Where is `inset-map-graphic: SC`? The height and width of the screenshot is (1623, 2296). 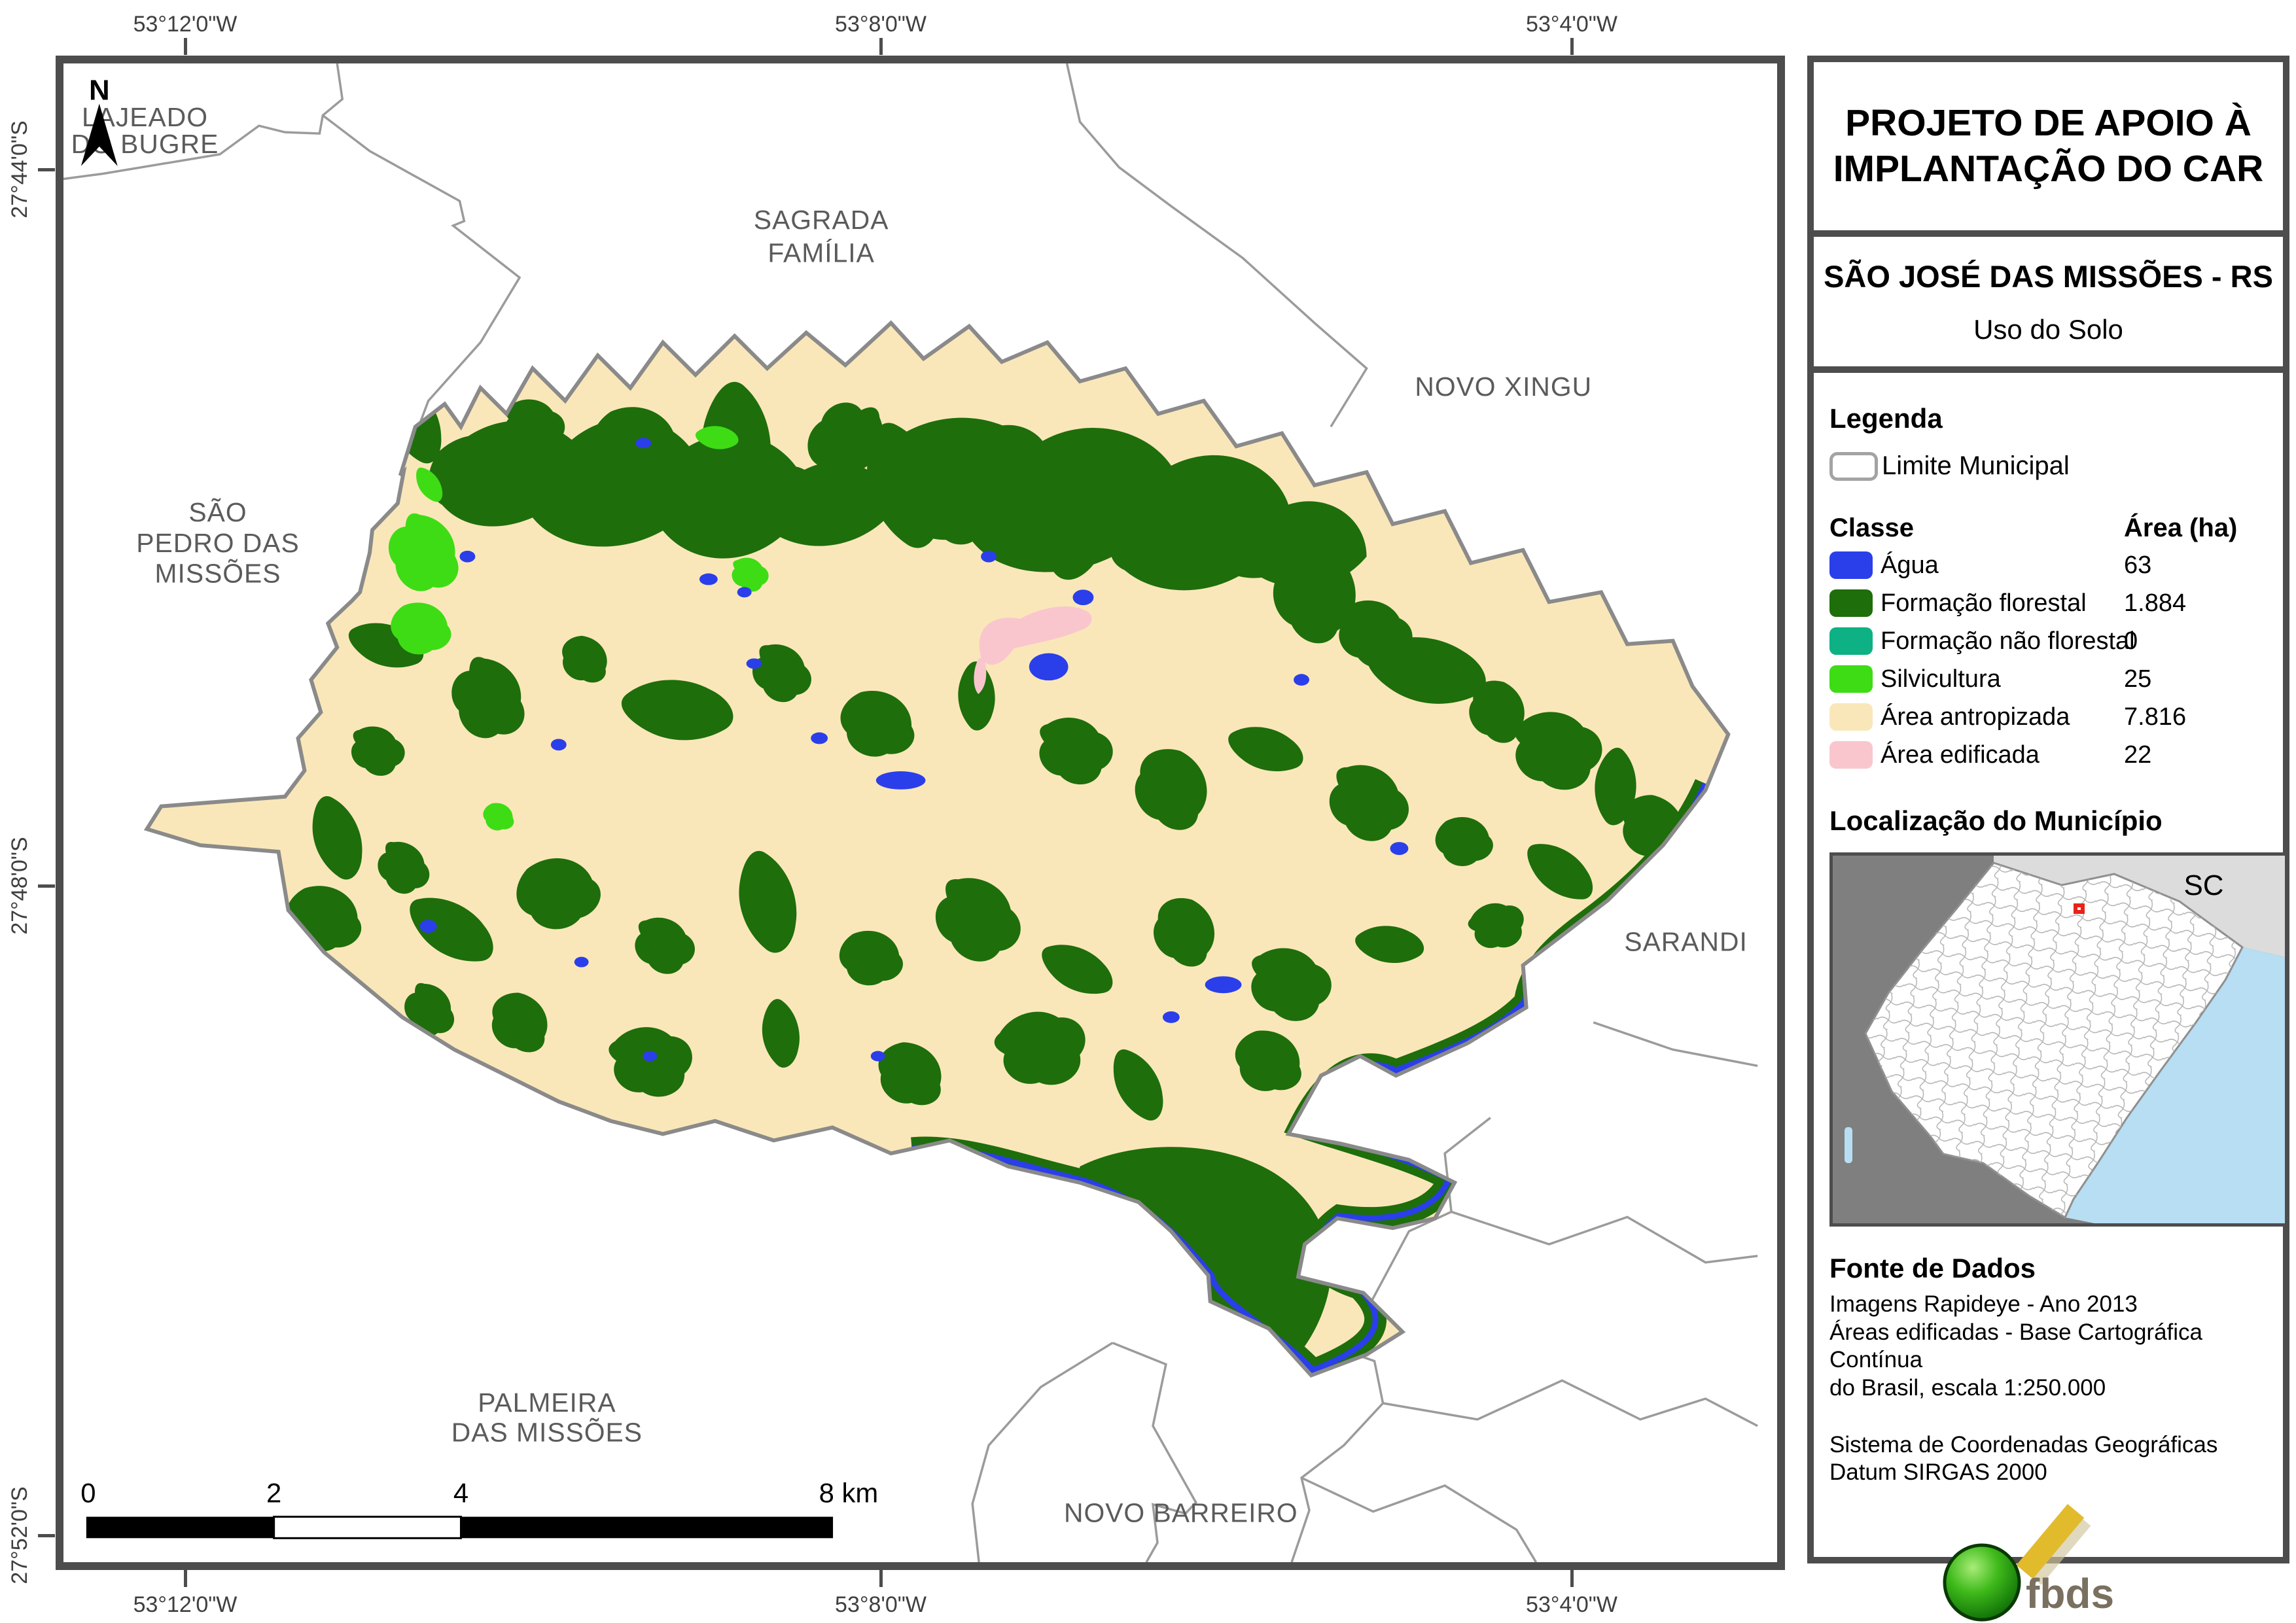
inset-map-graphic: SC is located at coordinates (2059, 1040).